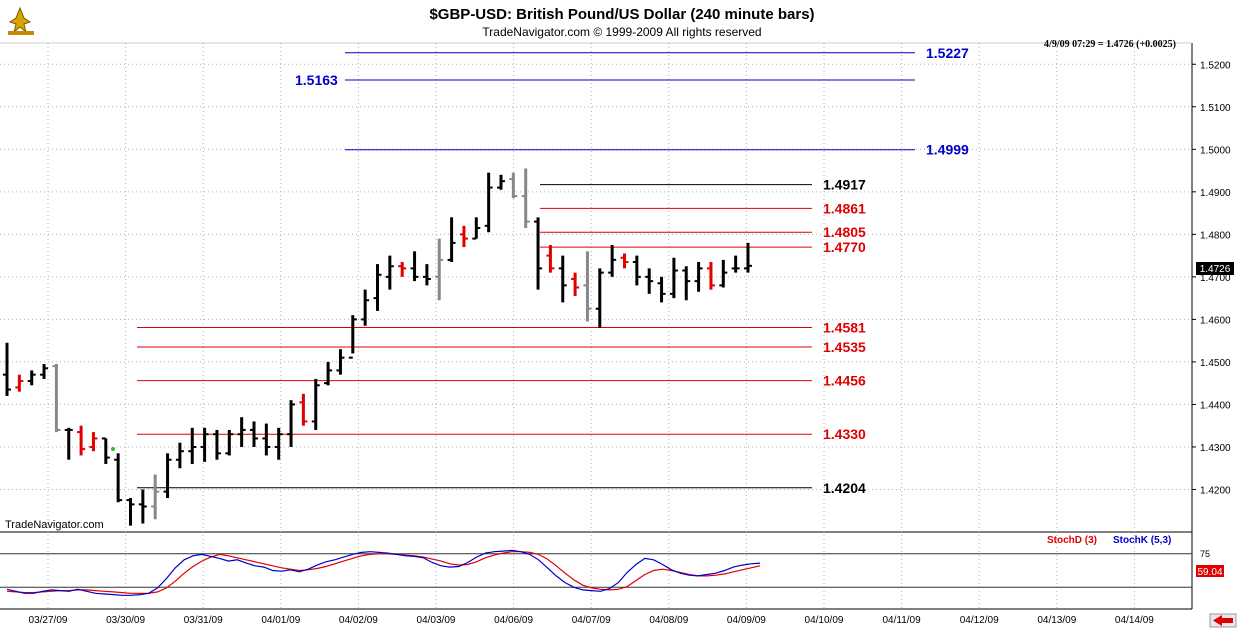 The image size is (1245, 631). What do you see at coordinates (1215, 278) in the screenshot?
I see `y-tick-label: 1.4700` at bounding box center [1215, 278].